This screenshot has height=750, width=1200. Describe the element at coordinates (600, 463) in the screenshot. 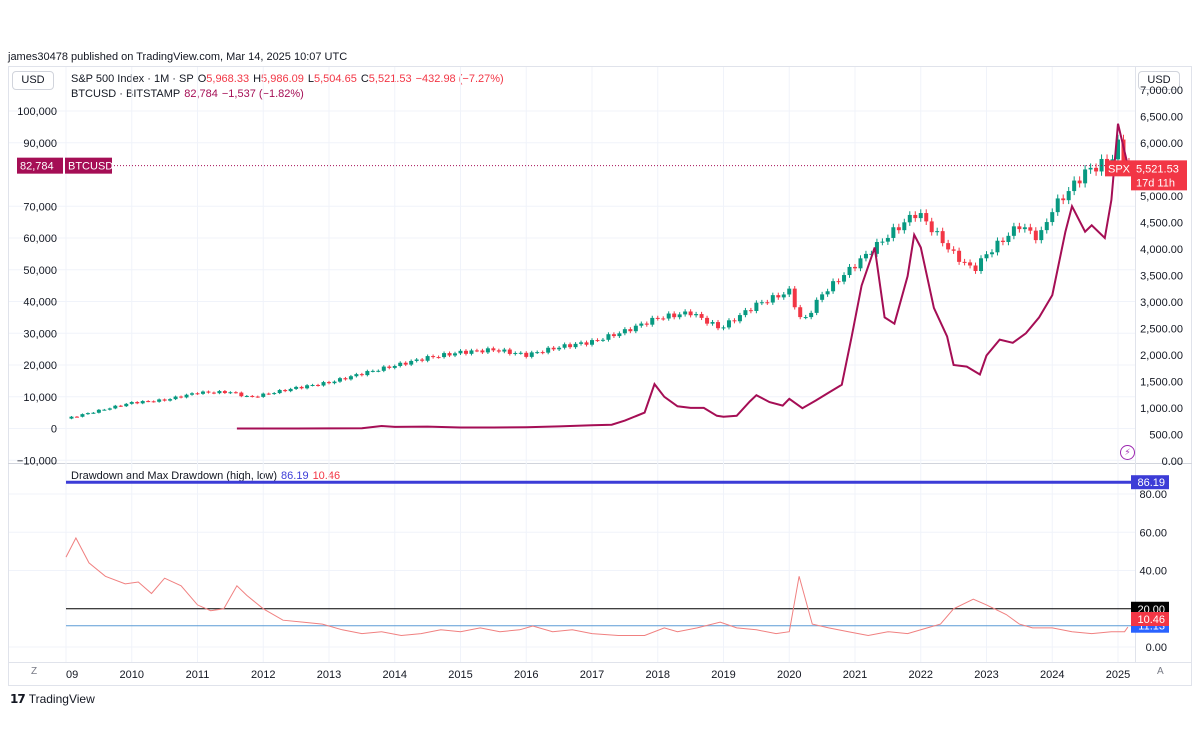

I see `pane-separator` at that location.